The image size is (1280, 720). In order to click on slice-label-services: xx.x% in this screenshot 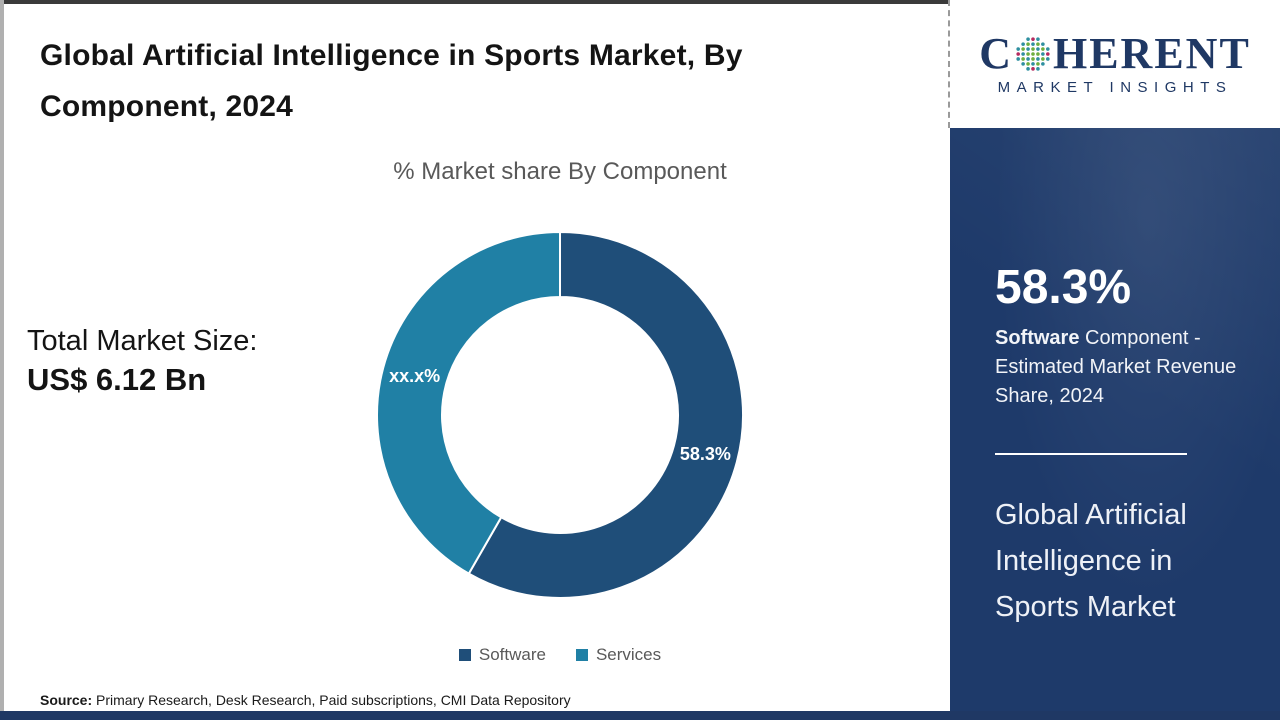, I will do `click(414, 376)`.